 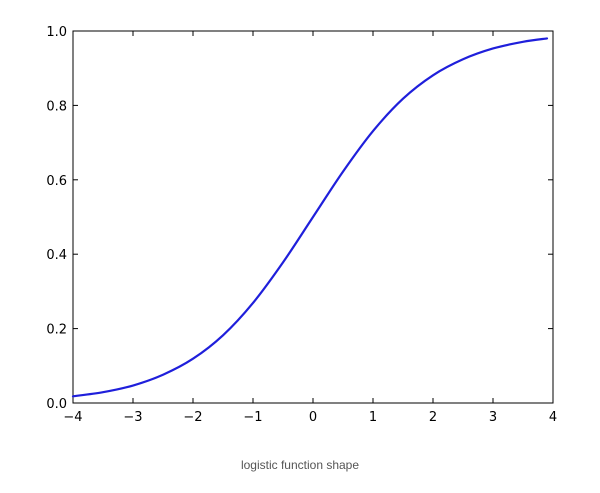 I want to click on y-tick-label: 0.8, so click(x=56, y=106).